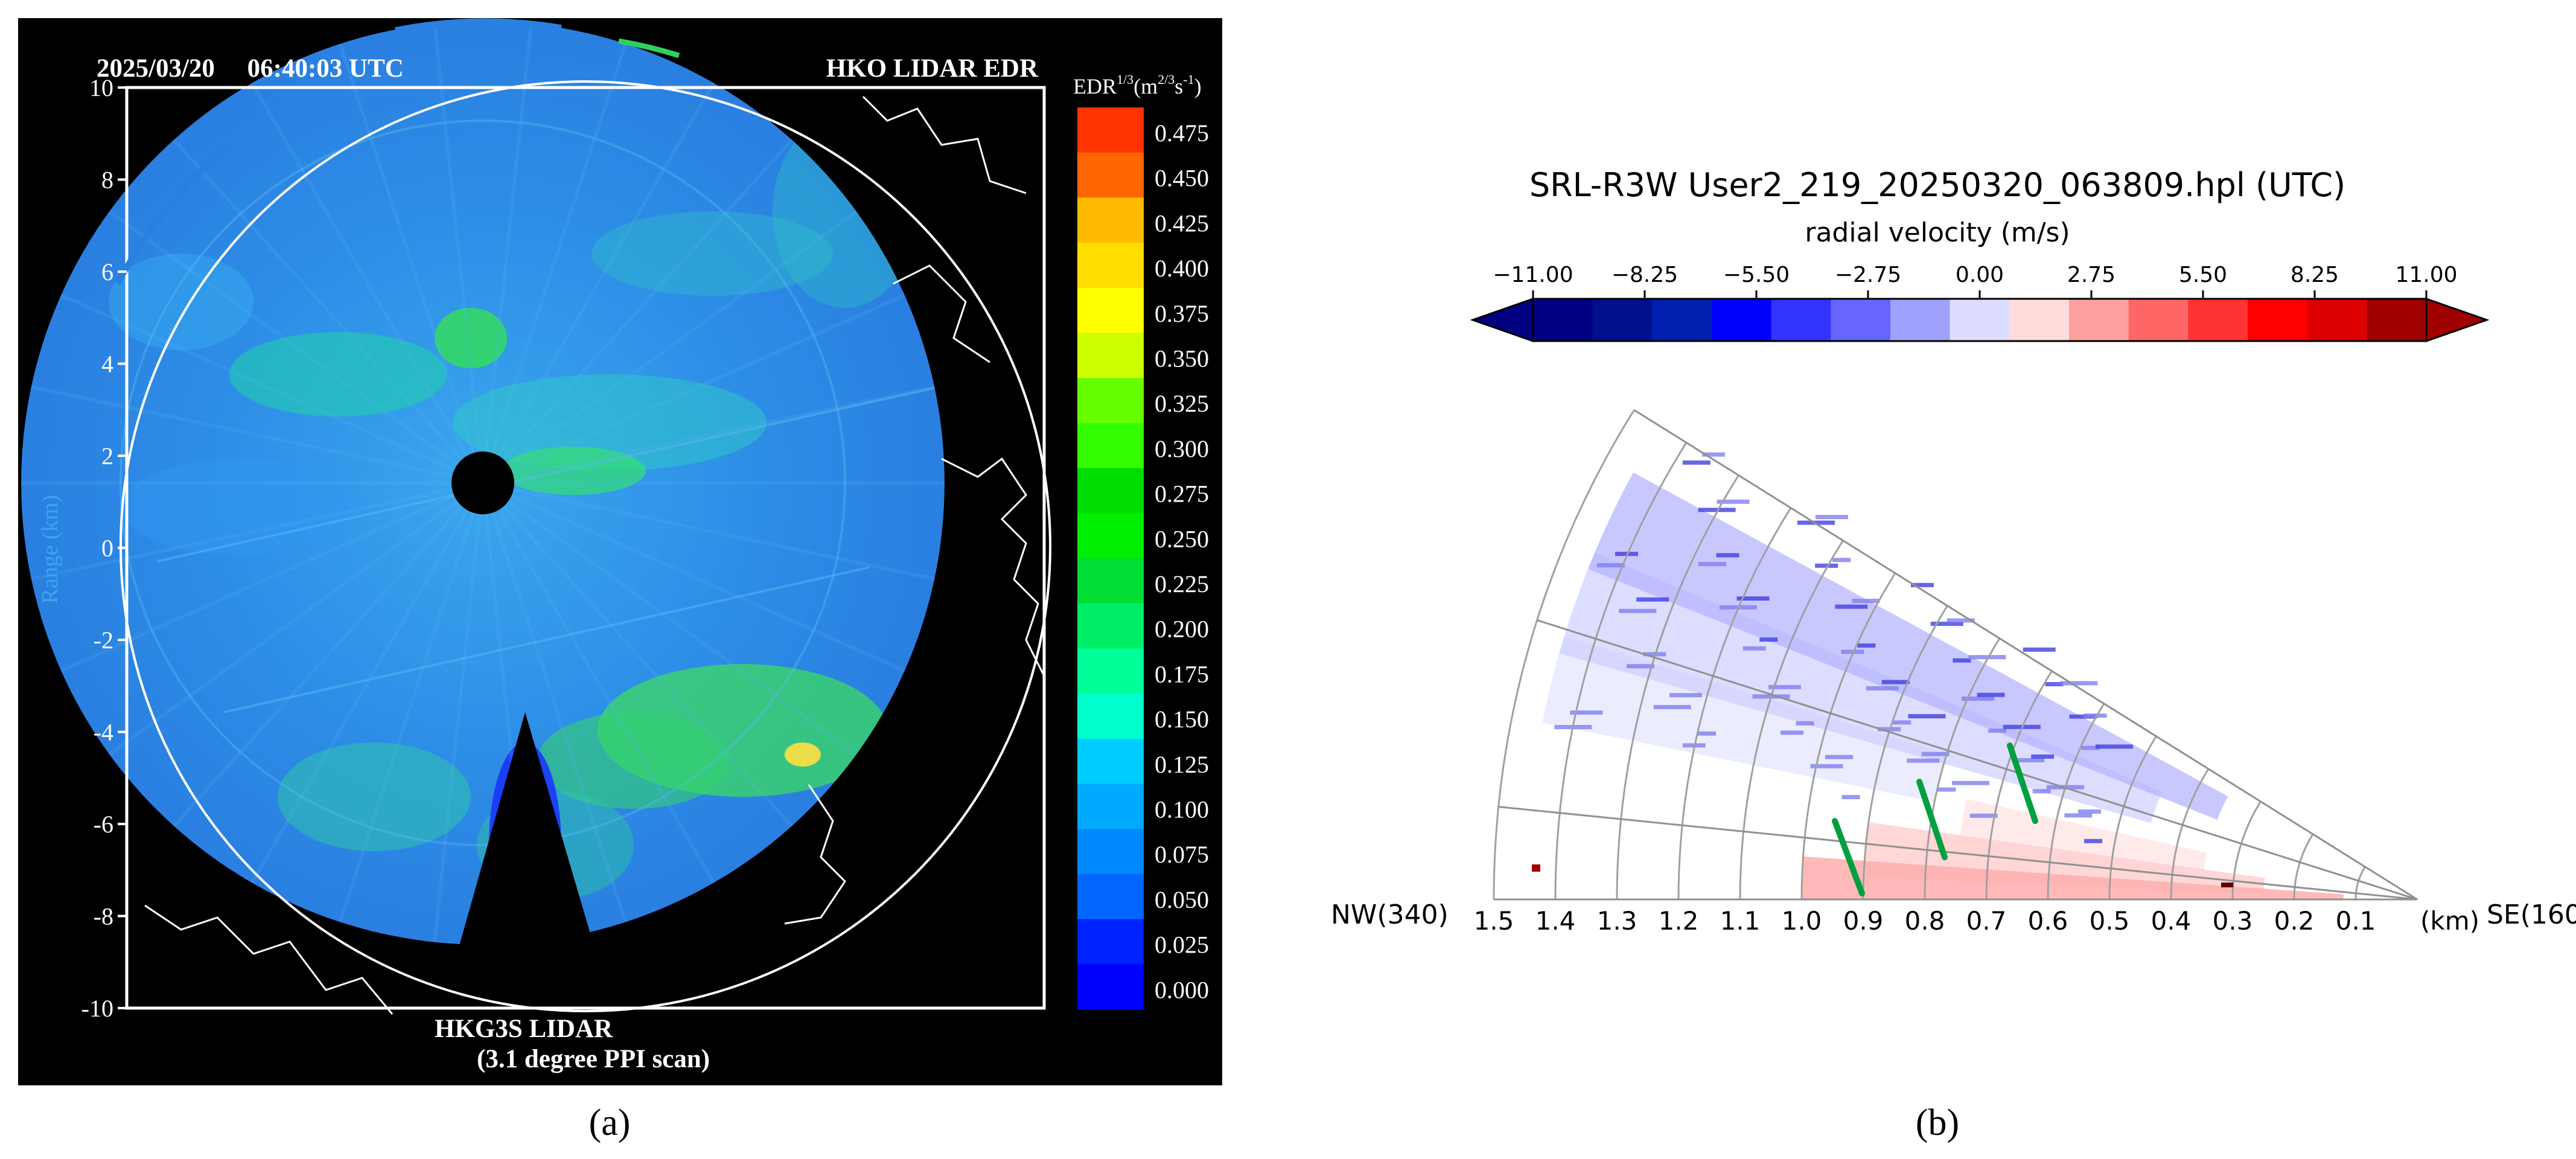 The width and height of the screenshot is (2576, 1159). What do you see at coordinates (1182, 448) in the screenshot?
I see `edr-colorbar-tick-label: 0.300` at bounding box center [1182, 448].